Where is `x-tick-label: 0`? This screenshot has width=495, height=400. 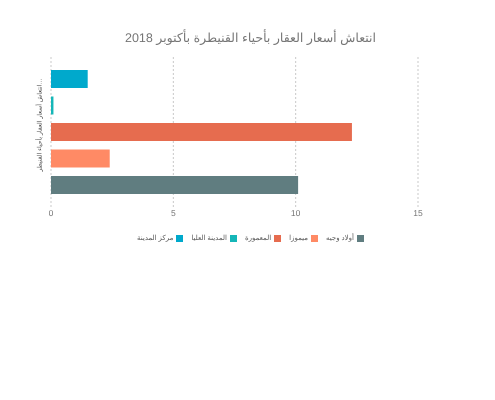 x-tick-label: 0 is located at coordinates (51, 213).